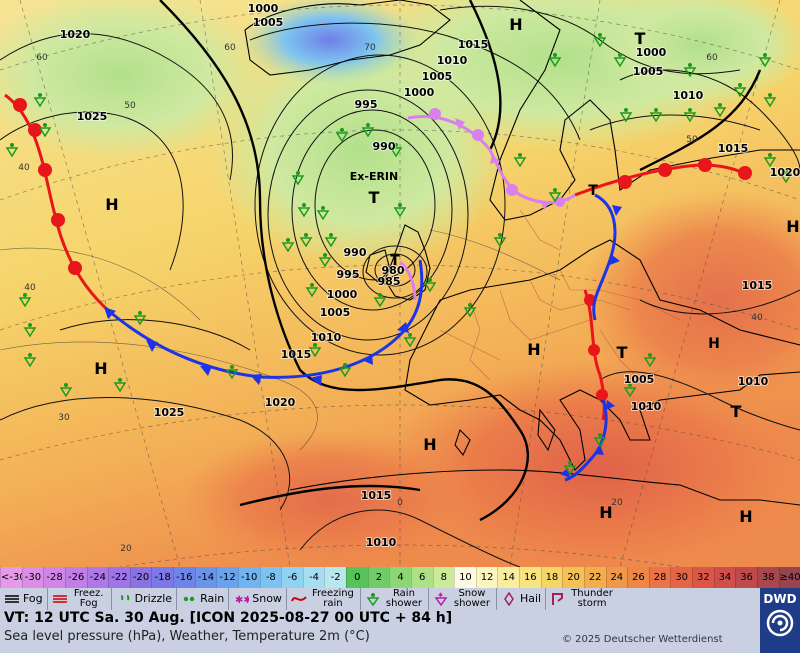  What do you see at coordinates (64, 418) in the screenshot?
I see `isotherm-label: 30` at bounding box center [64, 418].